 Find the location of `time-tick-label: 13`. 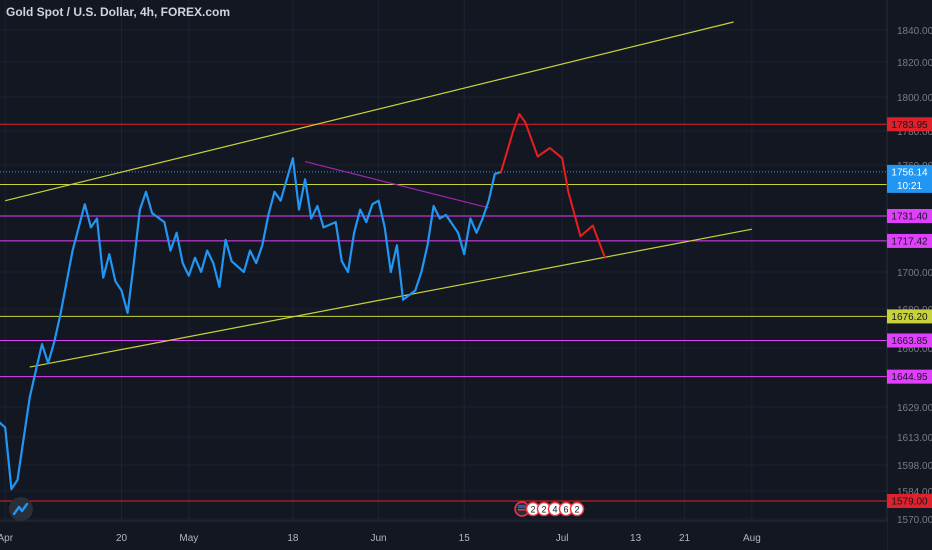

time-tick-label: 13 is located at coordinates (636, 538).